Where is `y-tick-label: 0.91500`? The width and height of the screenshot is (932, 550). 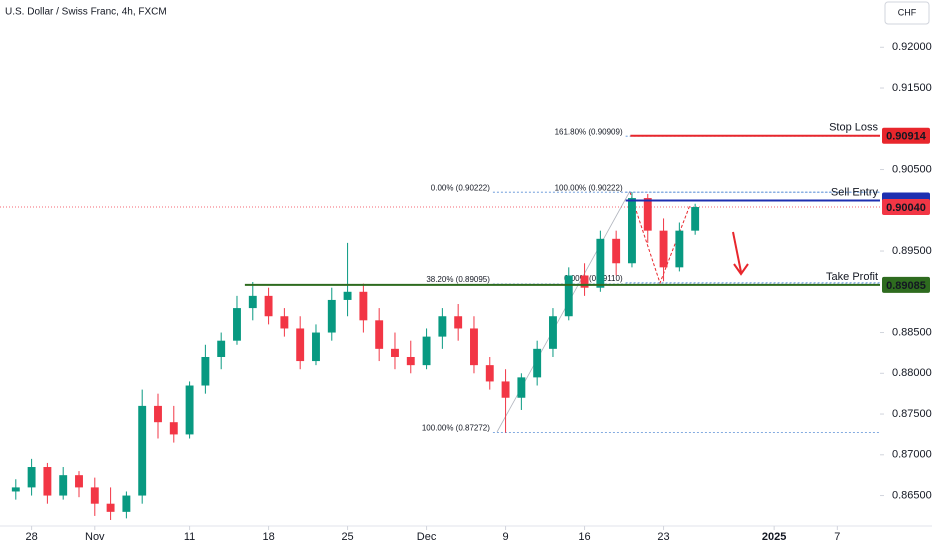 y-tick-label: 0.91500 is located at coordinates (912, 88).